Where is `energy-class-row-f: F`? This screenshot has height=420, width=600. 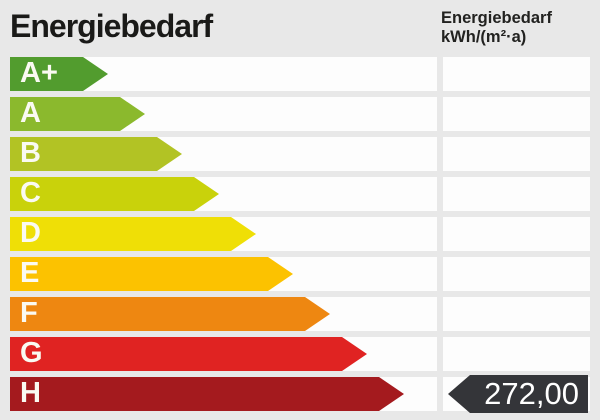
energy-class-row-f: F is located at coordinates (300, 314).